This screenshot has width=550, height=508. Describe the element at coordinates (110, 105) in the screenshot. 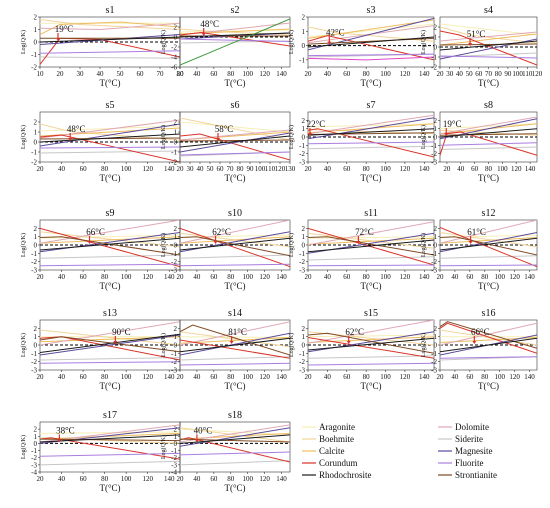

I see `panel-title: s5` at that location.